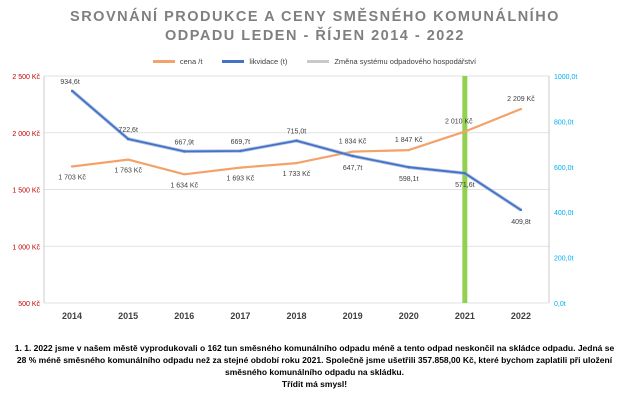  What do you see at coordinates (409, 179) in the screenshot?
I see `data-label-disposal: 598,1t` at bounding box center [409, 179].